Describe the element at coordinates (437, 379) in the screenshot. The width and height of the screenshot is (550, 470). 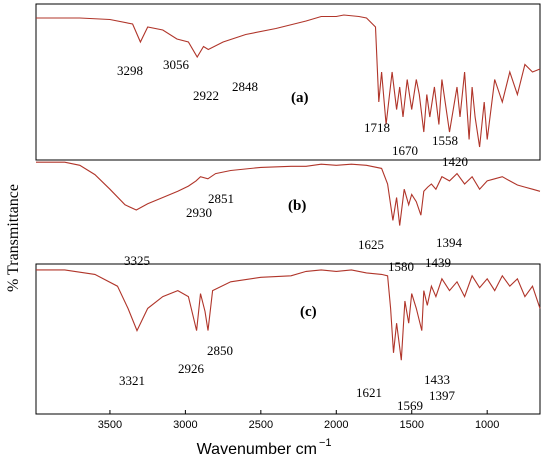
I see `peak-label: 1433` at that location.